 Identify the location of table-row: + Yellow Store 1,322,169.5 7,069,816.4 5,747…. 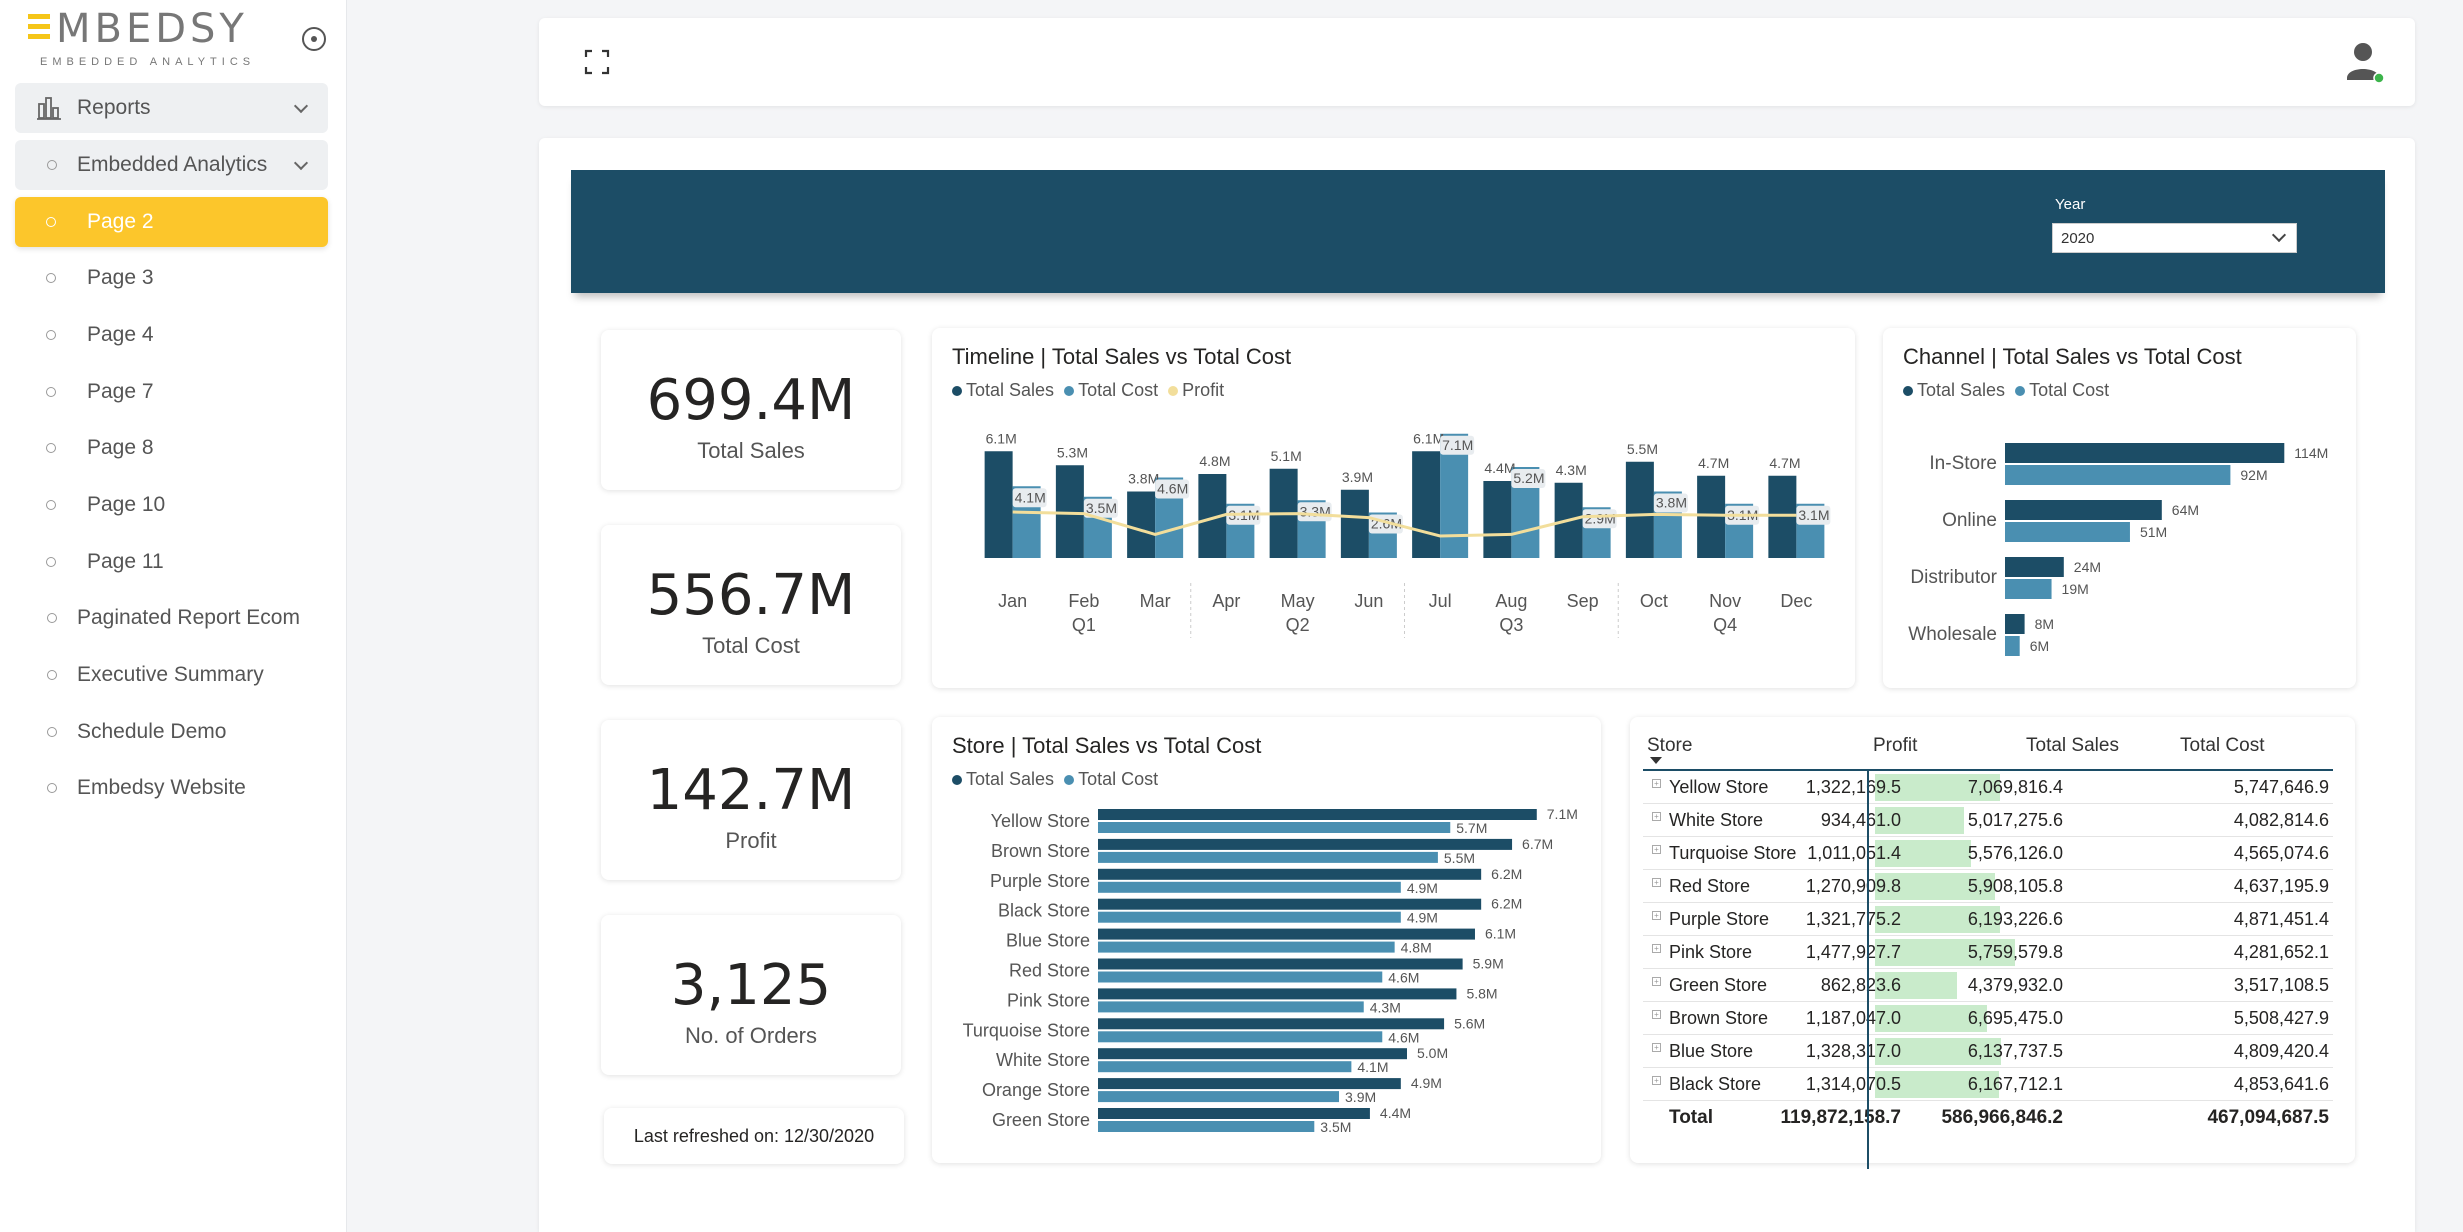
(1988, 787).